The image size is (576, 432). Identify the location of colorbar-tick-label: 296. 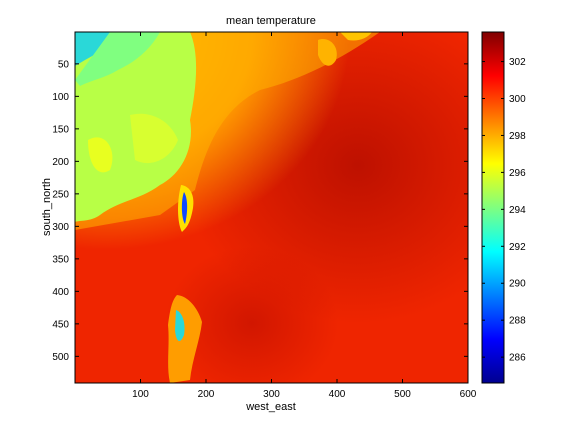
(517, 173).